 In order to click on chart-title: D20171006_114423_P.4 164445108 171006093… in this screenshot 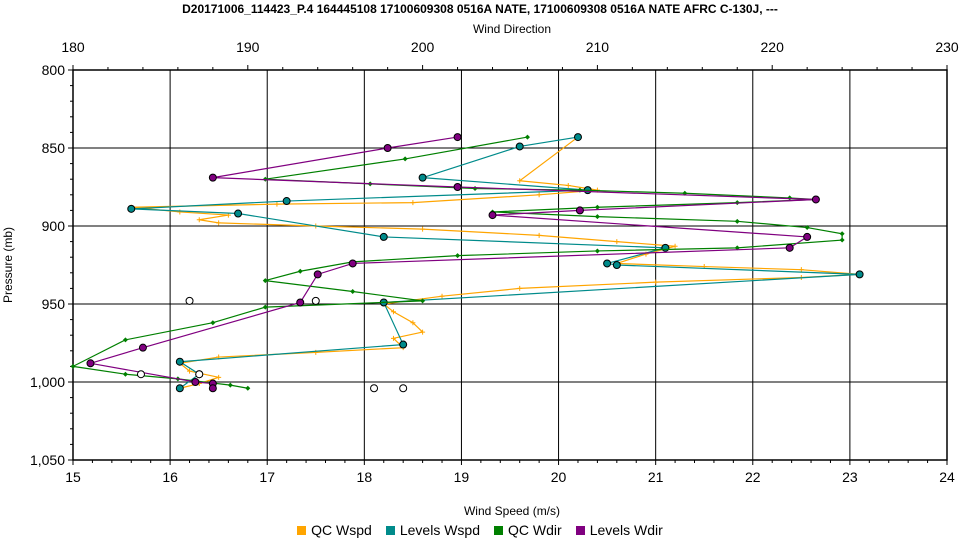, I will do `click(480, 9)`.